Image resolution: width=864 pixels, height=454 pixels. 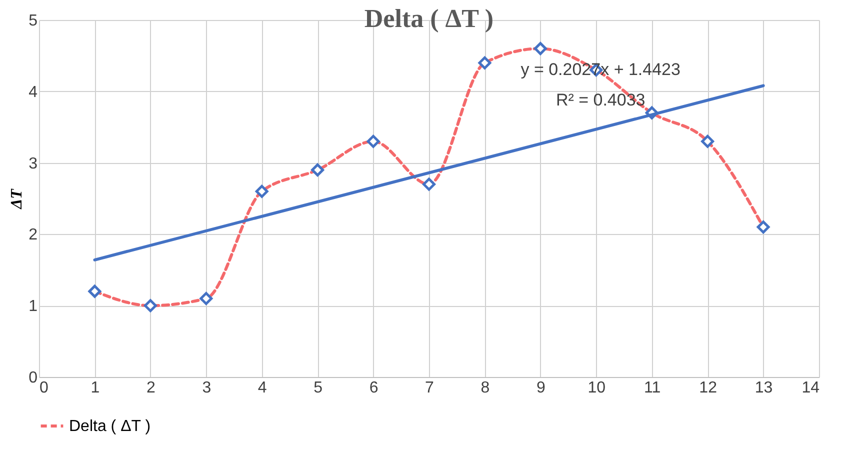 I want to click on y-tick-label: 2, so click(x=33, y=235).